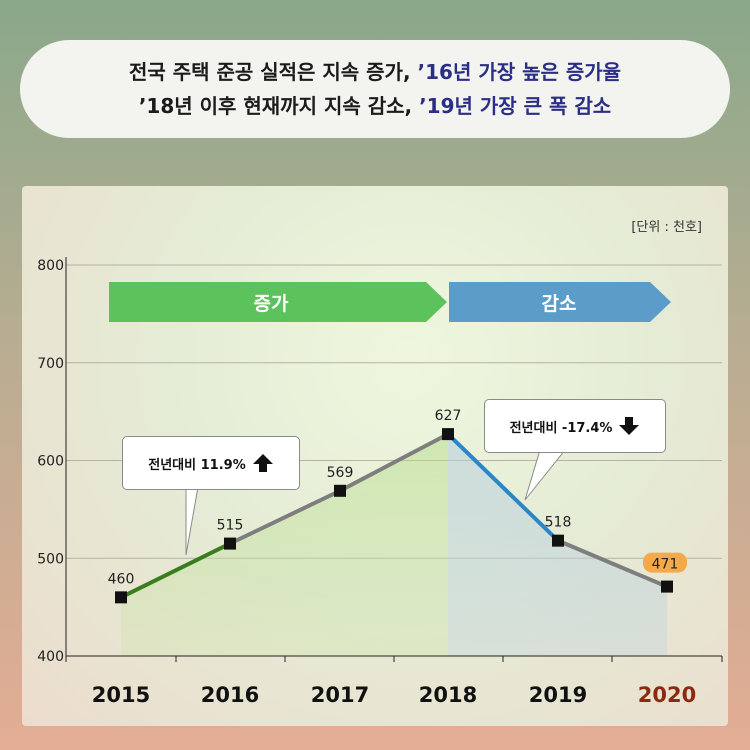 This screenshot has width=750, height=750. Describe the element at coordinates (121, 579) in the screenshot. I see `data-label: 460` at that location.